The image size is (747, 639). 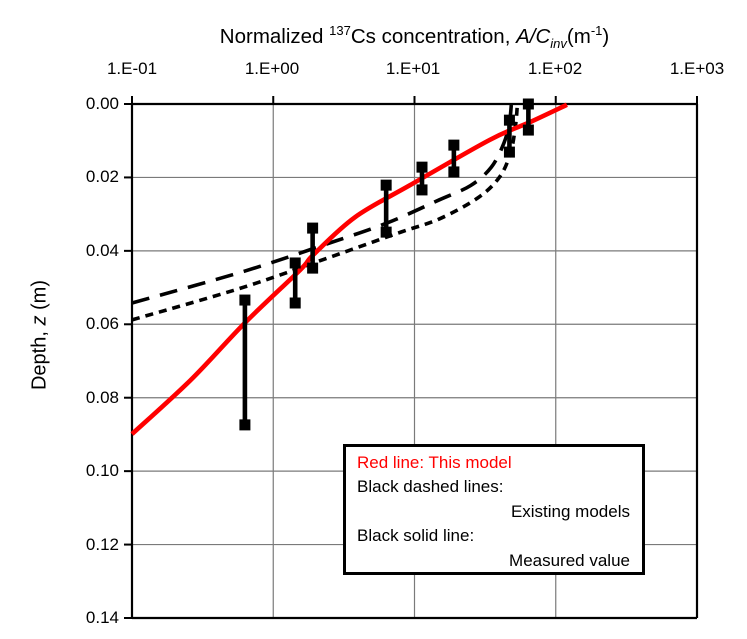 What do you see at coordinates (102, 397) in the screenshot?
I see `y-tick-label: 0.08` at bounding box center [102, 397].